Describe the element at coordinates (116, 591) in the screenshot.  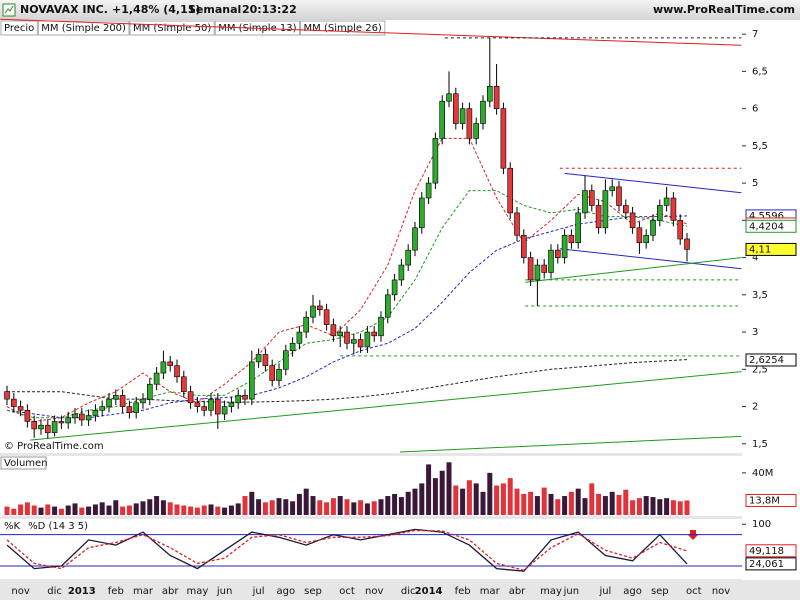
I see `x-tick-label: feb` at that location.